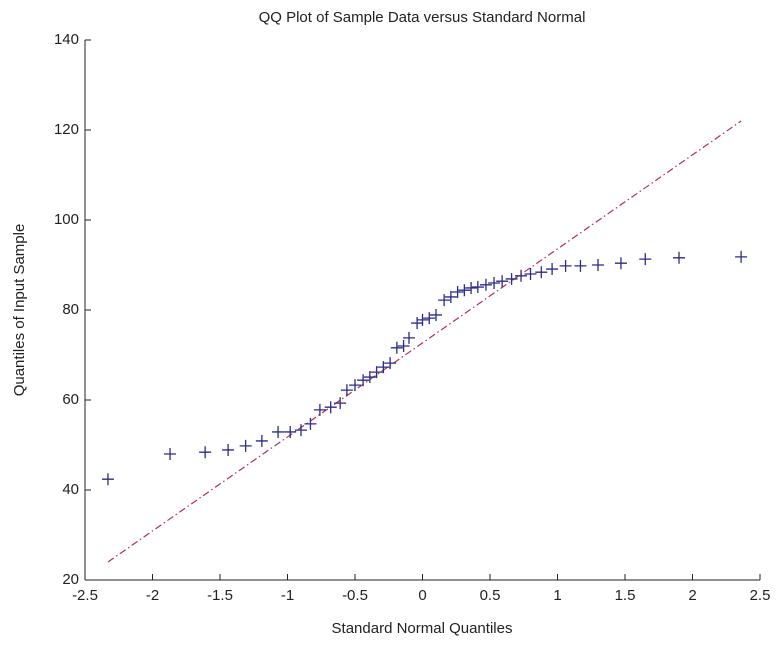 The image size is (778, 645). I want to click on y-tick-label: 140, so click(66, 39).